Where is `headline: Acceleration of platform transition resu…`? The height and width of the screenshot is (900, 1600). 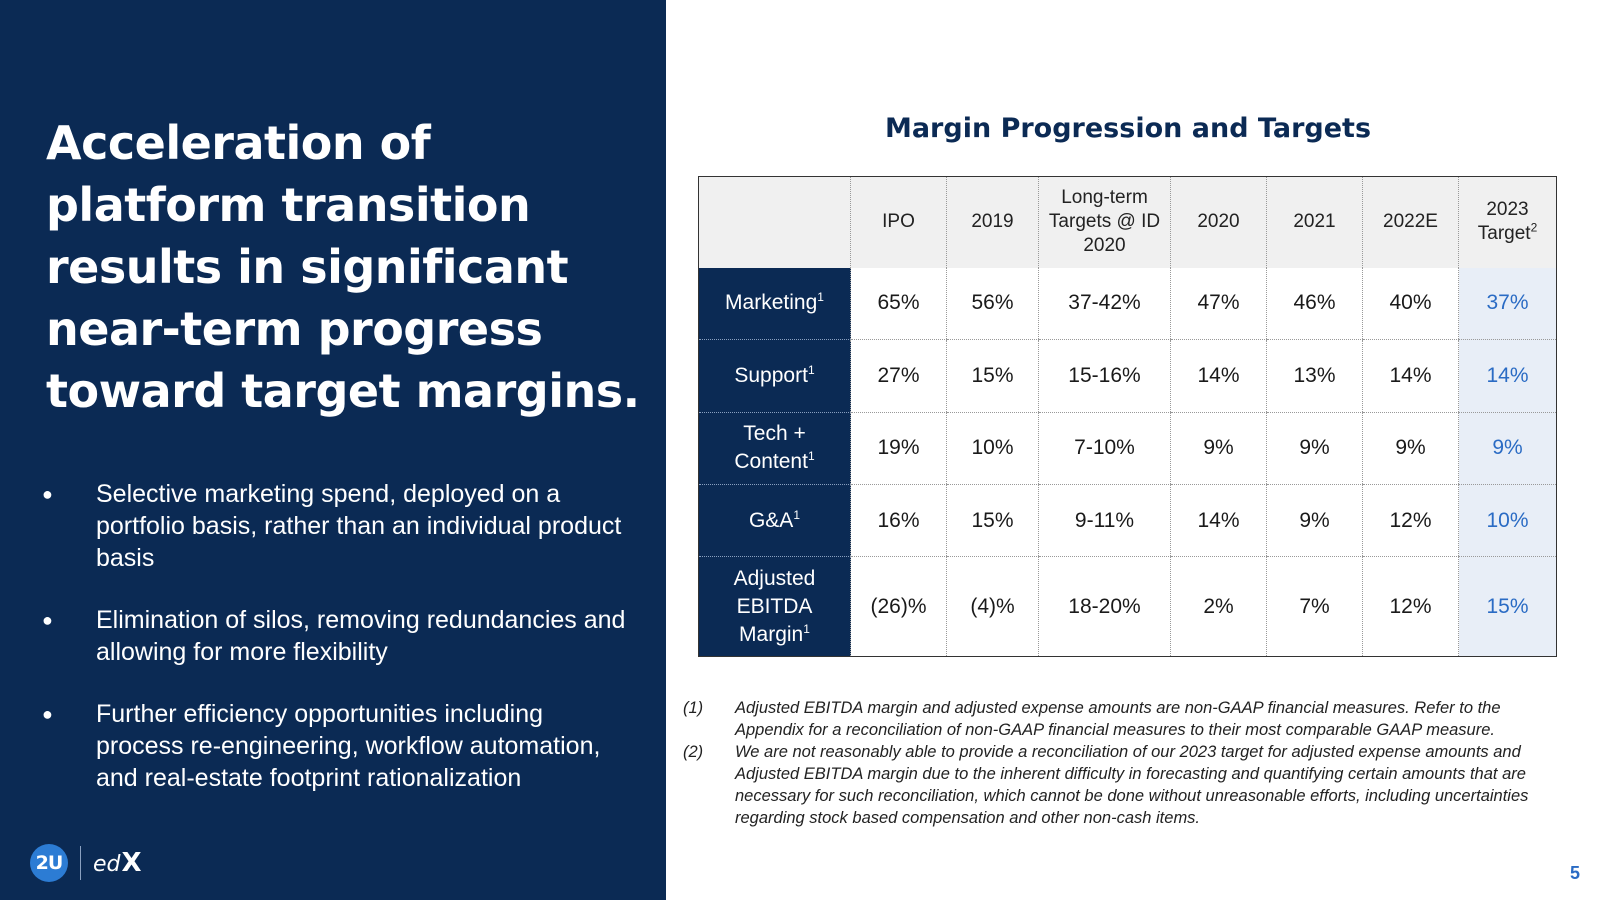
headline: Acceleration of platform transition resu… is located at coordinates (343, 267).